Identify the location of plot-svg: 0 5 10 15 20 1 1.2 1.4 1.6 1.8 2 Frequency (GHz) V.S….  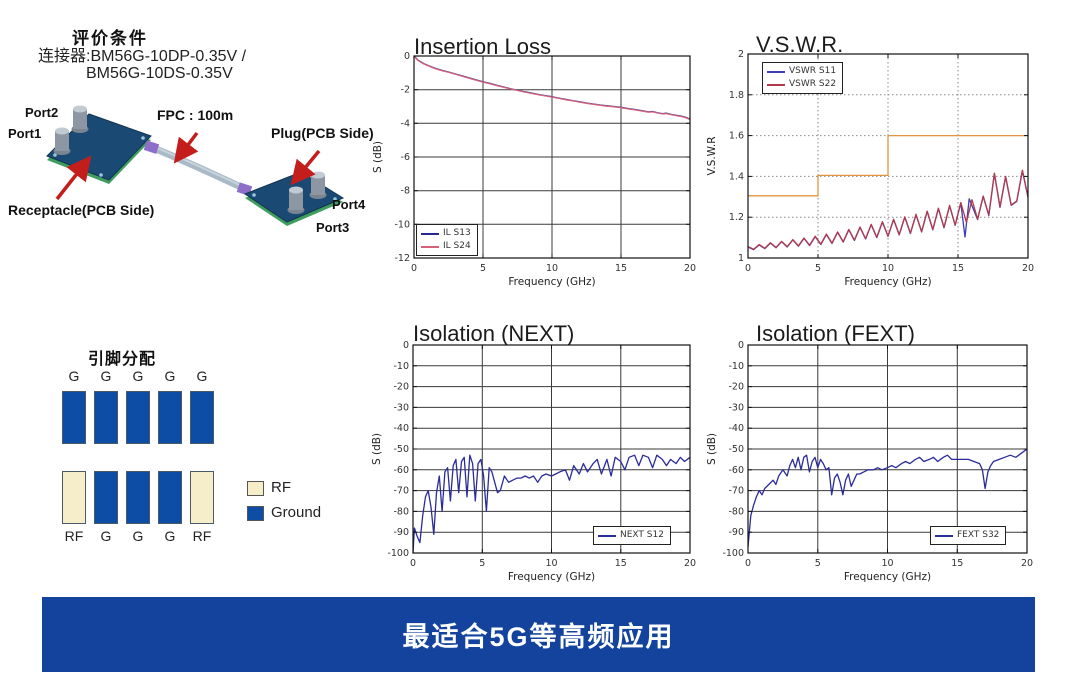
(870, 168).